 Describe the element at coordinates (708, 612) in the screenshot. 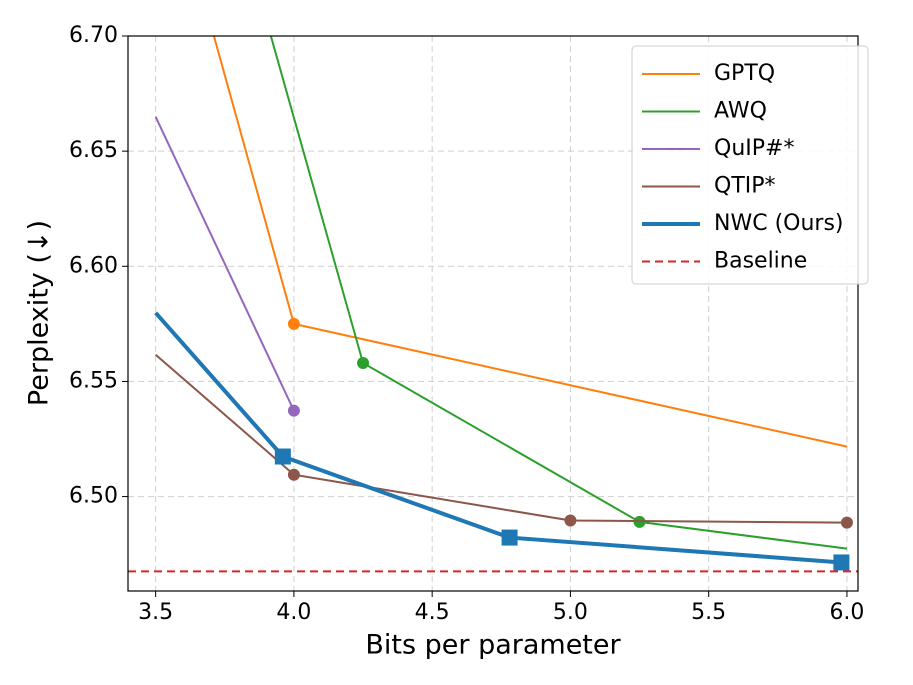

I see `x-tick-label: 5.5` at that location.